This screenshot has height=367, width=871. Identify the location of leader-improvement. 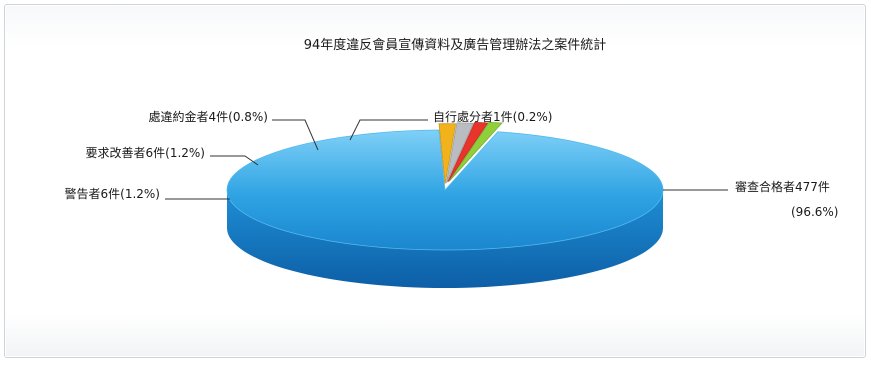
(234, 160).